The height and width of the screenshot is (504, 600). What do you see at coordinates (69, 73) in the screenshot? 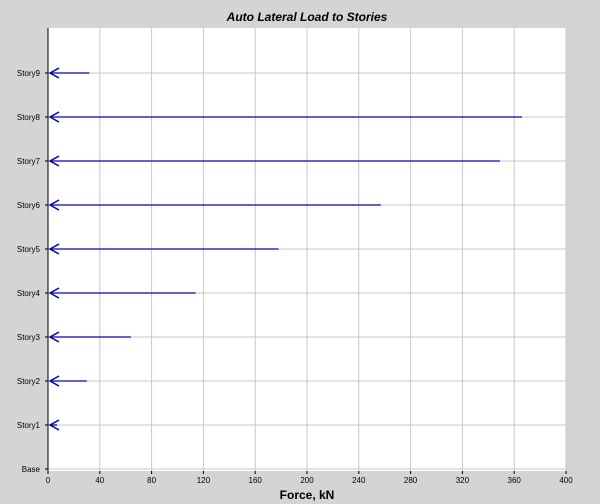
I see `load-arrow-story9` at bounding box center [69, 73].